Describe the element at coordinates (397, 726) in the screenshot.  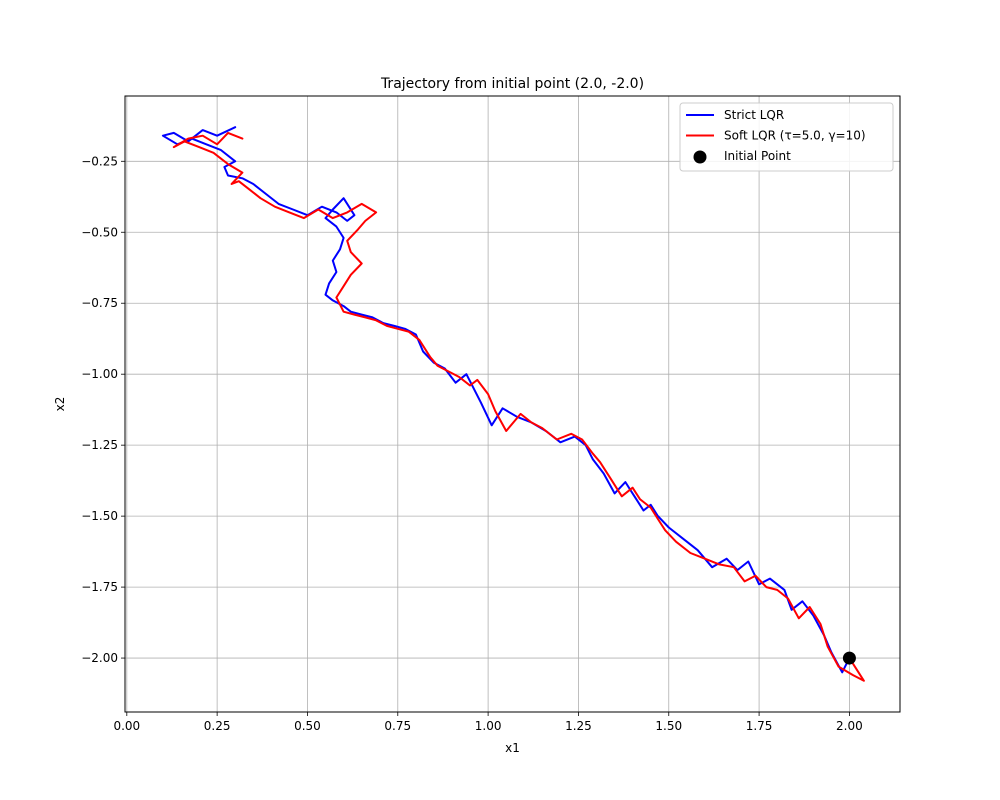
I see `x-tick-label: 0.75` at that location.